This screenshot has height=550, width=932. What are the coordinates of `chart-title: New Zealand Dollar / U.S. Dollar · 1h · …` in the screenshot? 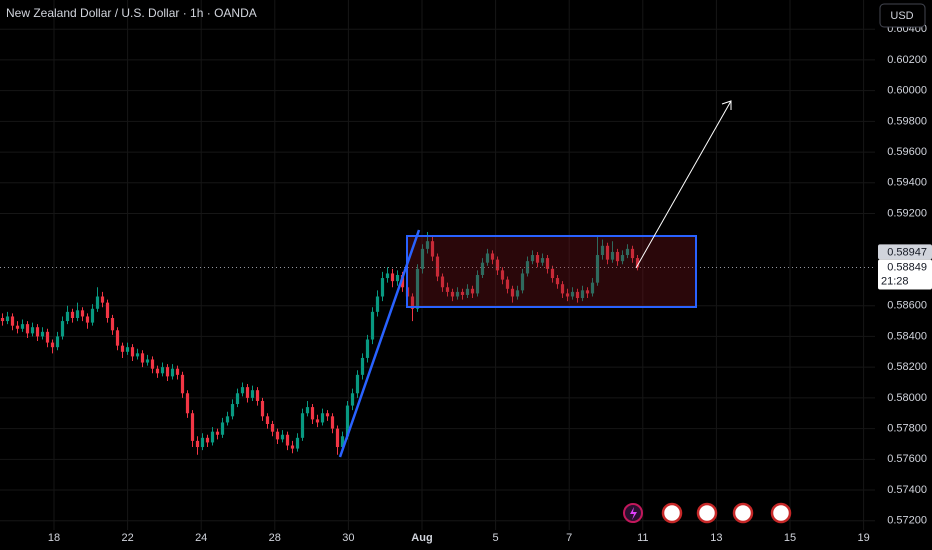 It's located at (131, 13).